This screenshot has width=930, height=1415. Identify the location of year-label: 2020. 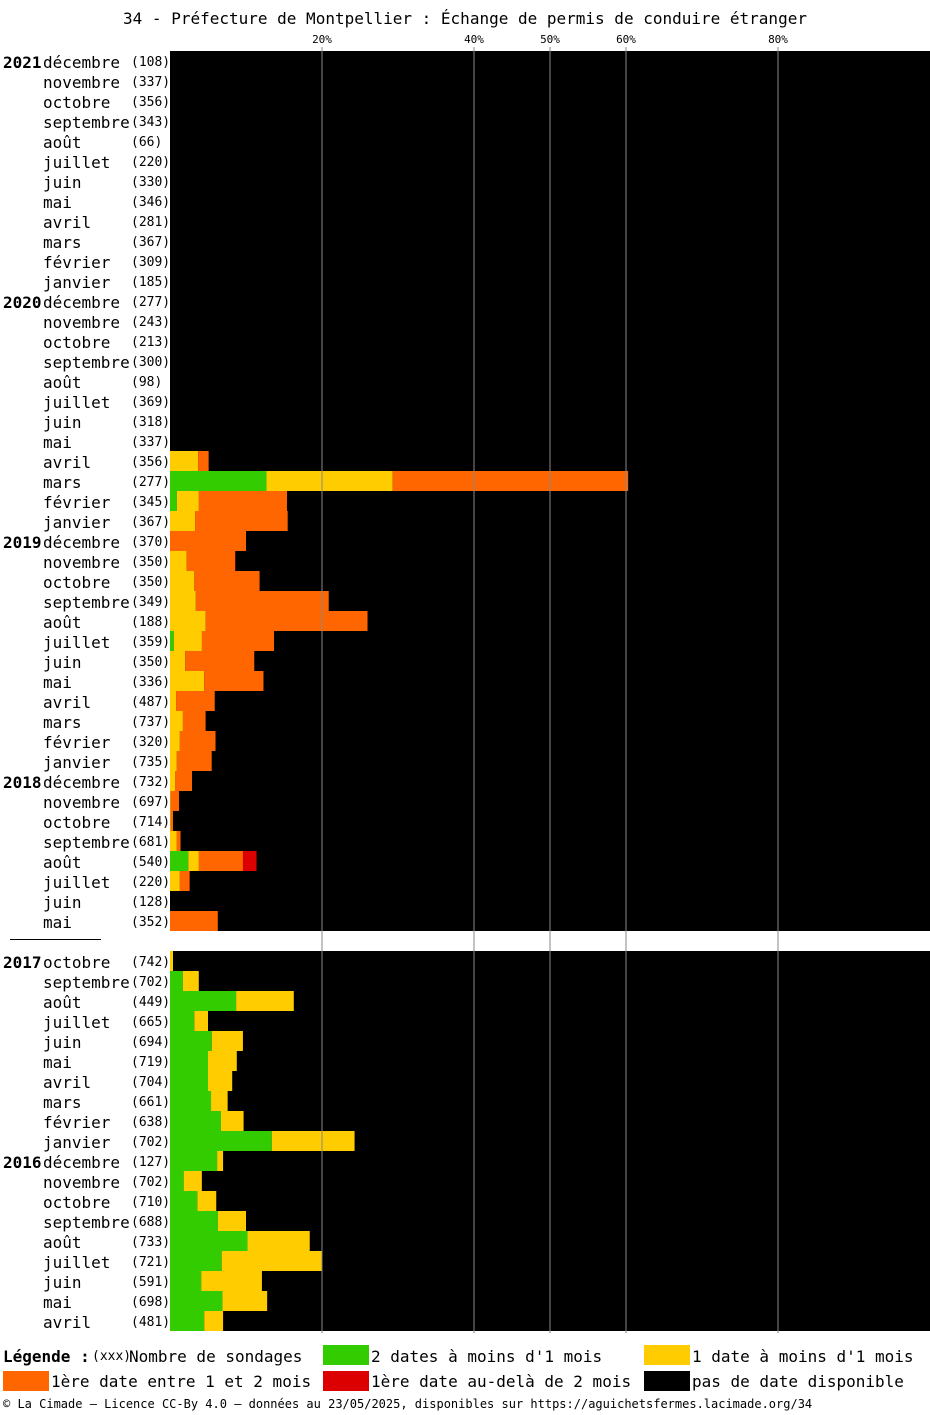
(22, 302).